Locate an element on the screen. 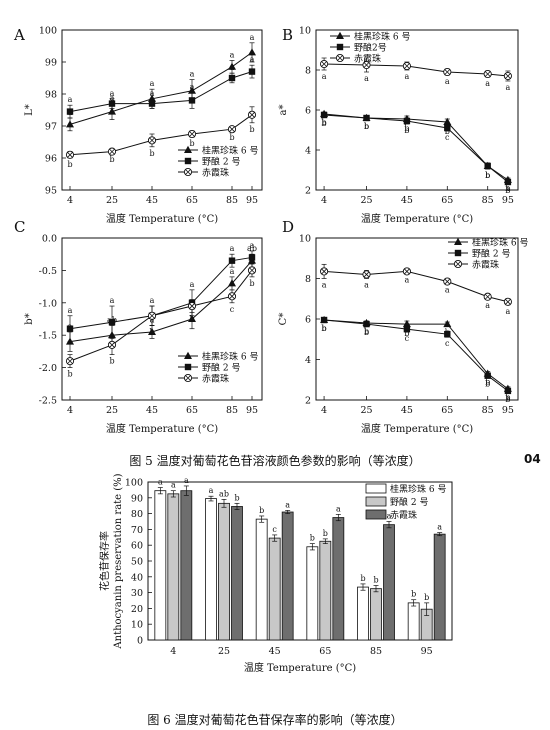 Image resolution: width=550 pixels, height=730 pixels. y-tick-label: 50 is located at coordinates (137, 562).